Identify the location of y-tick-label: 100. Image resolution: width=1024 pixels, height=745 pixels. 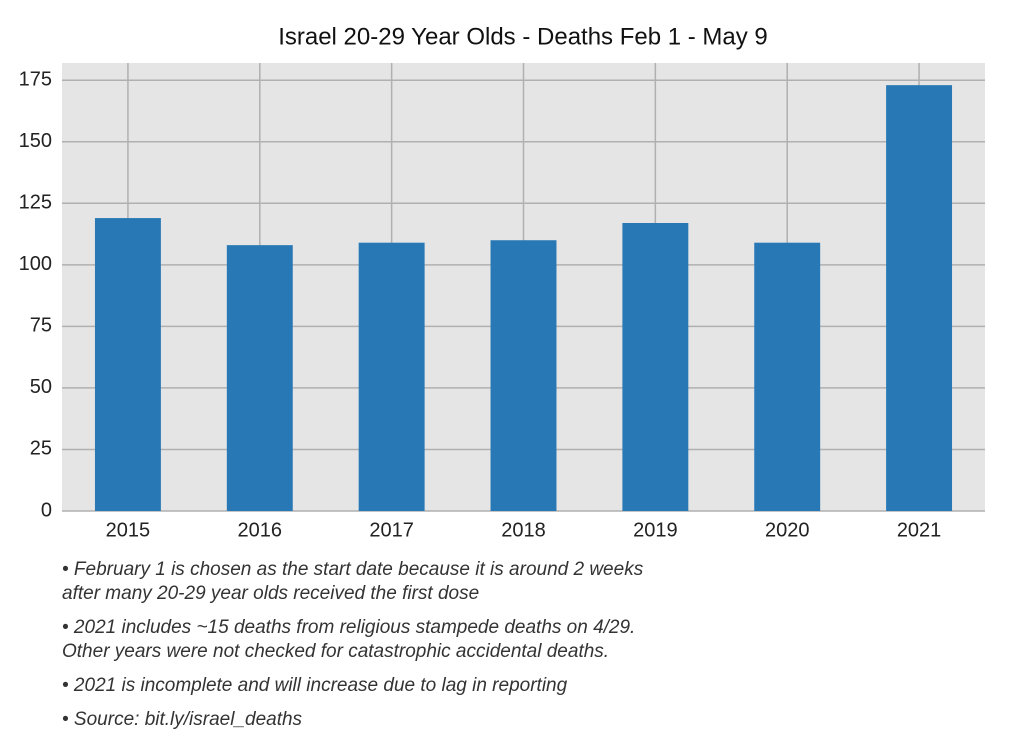
(35, 264).